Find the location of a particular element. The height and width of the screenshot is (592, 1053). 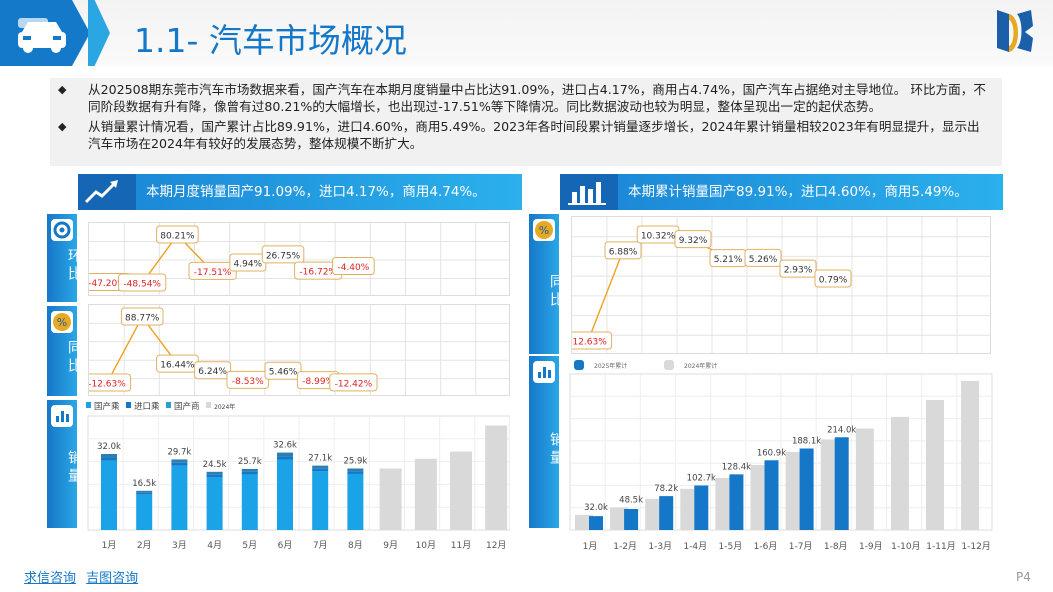

label-xiaoliang-text: 销量 is located at coordinates (74, 468).